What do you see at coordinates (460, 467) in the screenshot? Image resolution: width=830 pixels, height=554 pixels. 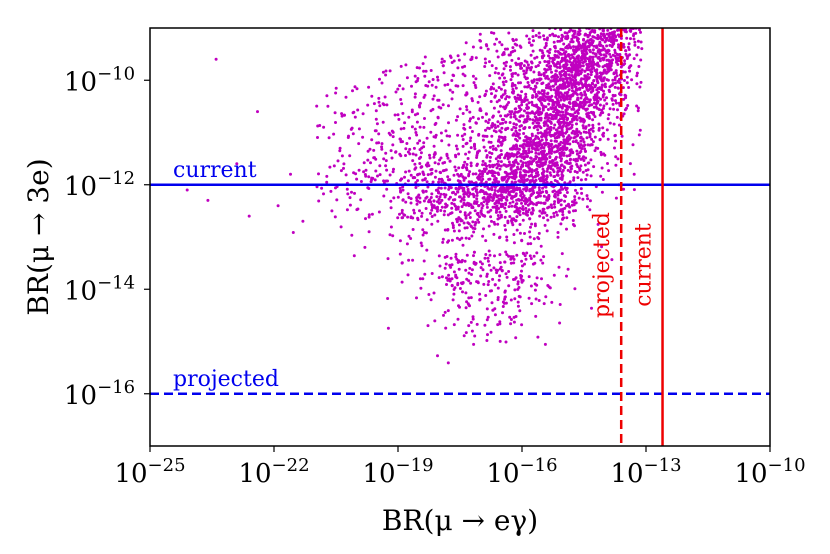 I see `x-axis-ticks: 10−25 10−22 10−19 10−16 10−13 10−10` at bounding box center [460, 467].